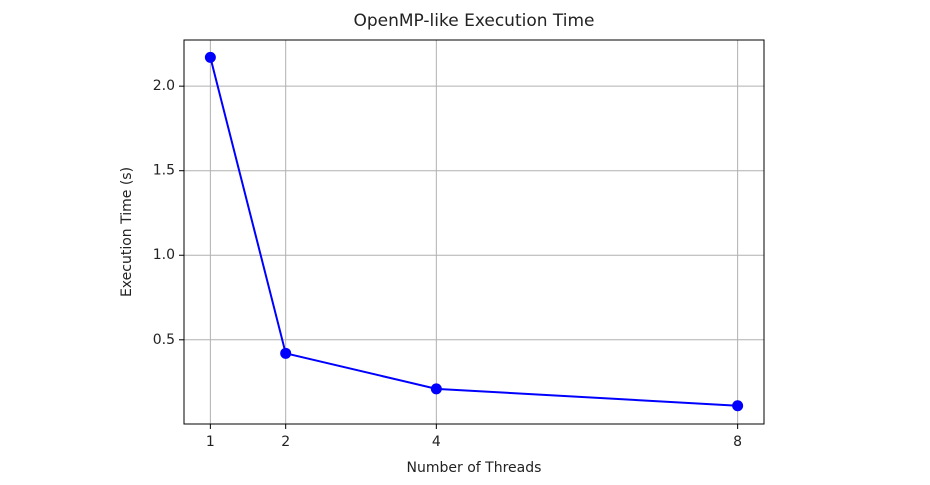 This screenshot has height=485, width=930. What do you see at coordinates (127, 232) in the screenshot?
I see `y-axis-label: Execution Time (s)` at bounding box center [127, 232].